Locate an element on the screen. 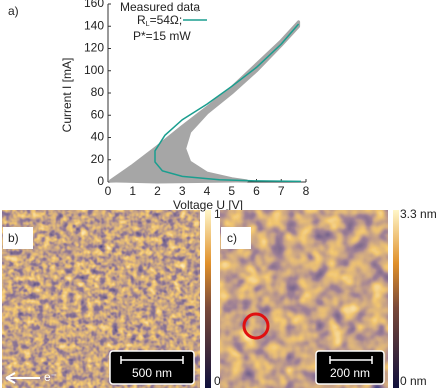  panel-label: b) is located at coordinates (13, 238).